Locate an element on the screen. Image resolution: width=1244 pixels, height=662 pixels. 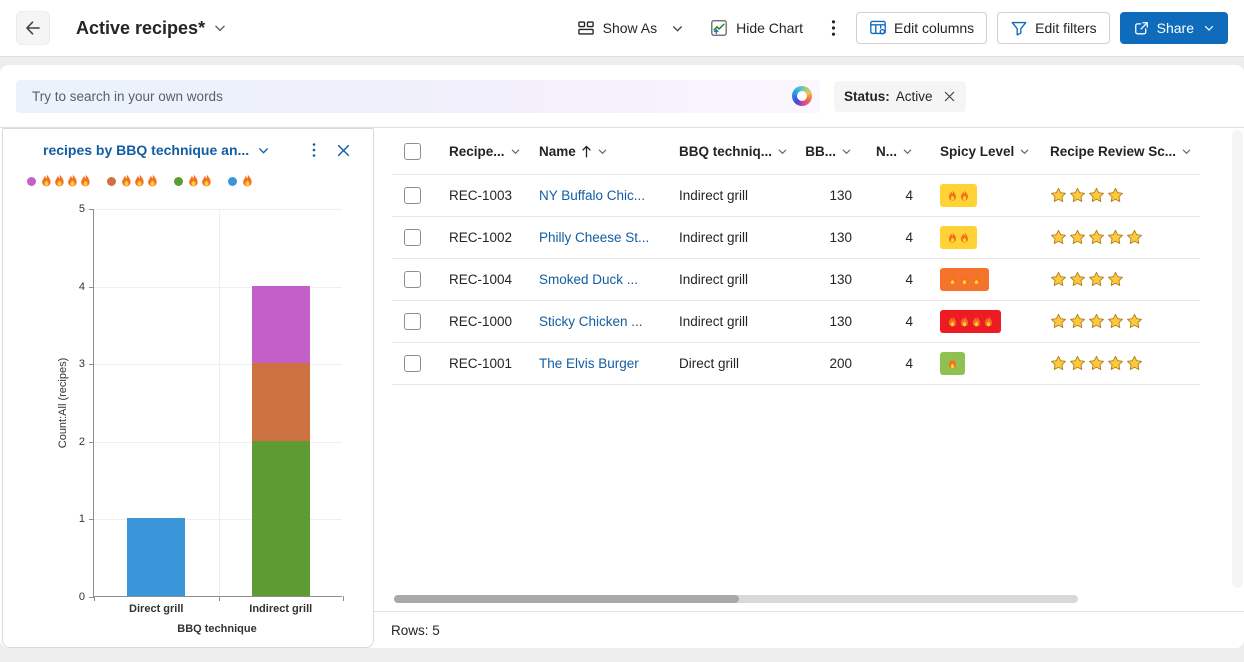
chart-more-options-icon is located at coordinates (314, 150).